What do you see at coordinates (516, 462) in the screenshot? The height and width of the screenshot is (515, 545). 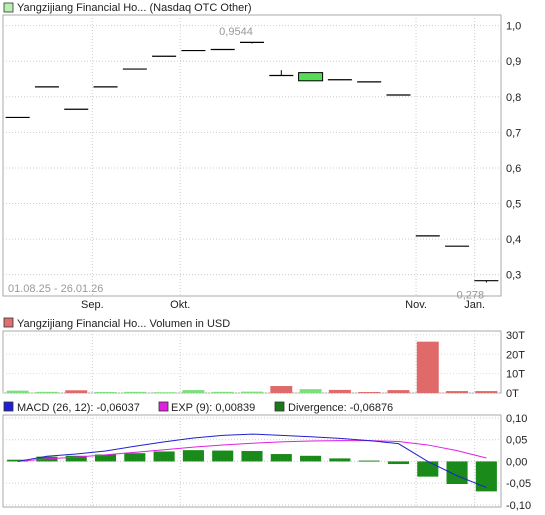 I see `macd-y-tick: 0,00` at bounding box center [516, 462].